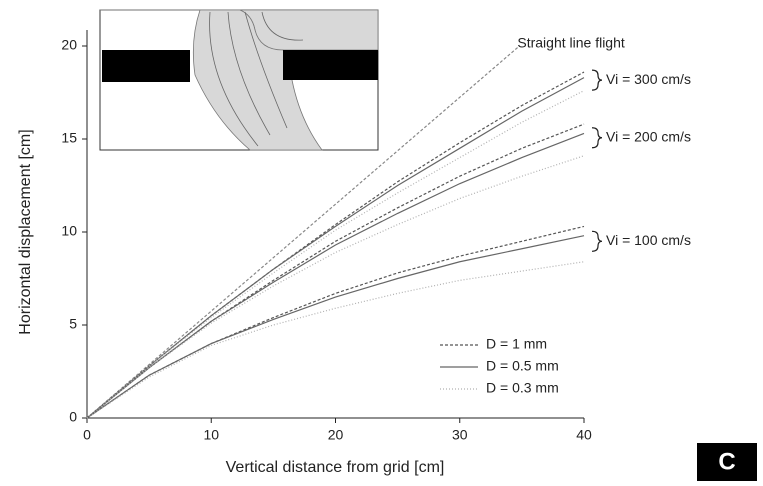  What do you see at coordinates (239, 80) in the screenshot?
I see `inset-diagram` at bounding box center [239, 80].